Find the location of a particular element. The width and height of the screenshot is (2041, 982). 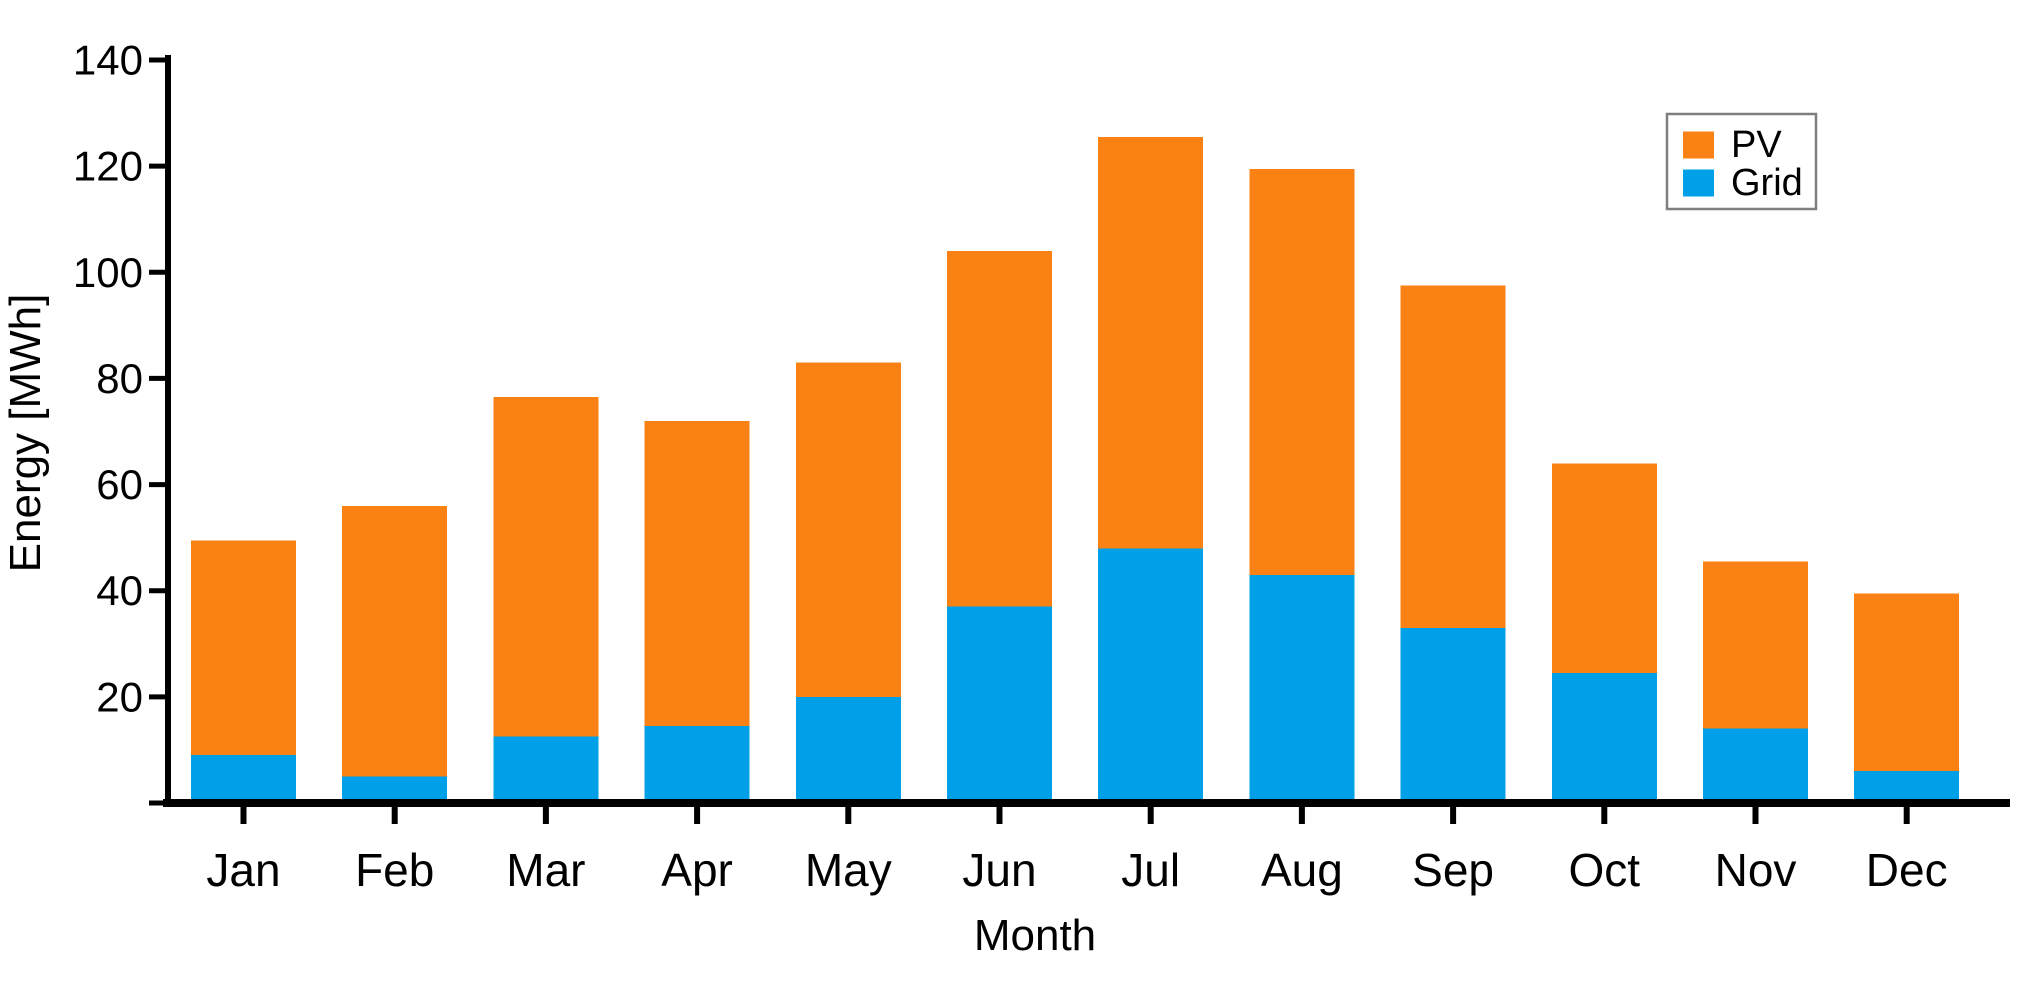

bar-segment-pv-jan is located at coordinates (243, 648).